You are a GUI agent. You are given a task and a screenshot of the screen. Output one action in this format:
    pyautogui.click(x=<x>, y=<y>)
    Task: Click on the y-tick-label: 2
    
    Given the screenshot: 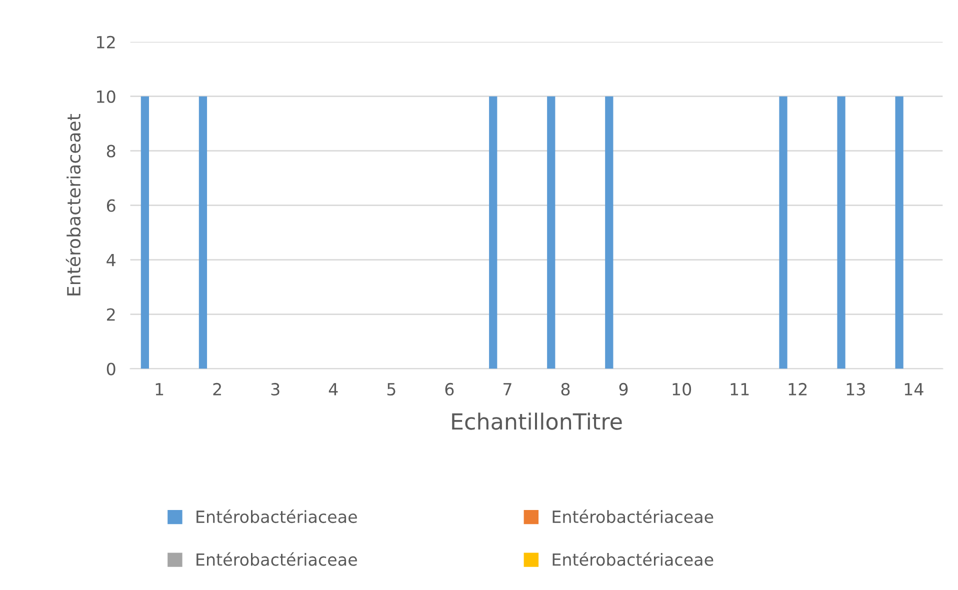 What is the action you would take?
    pyautogui.click(x=111, y=314)
    